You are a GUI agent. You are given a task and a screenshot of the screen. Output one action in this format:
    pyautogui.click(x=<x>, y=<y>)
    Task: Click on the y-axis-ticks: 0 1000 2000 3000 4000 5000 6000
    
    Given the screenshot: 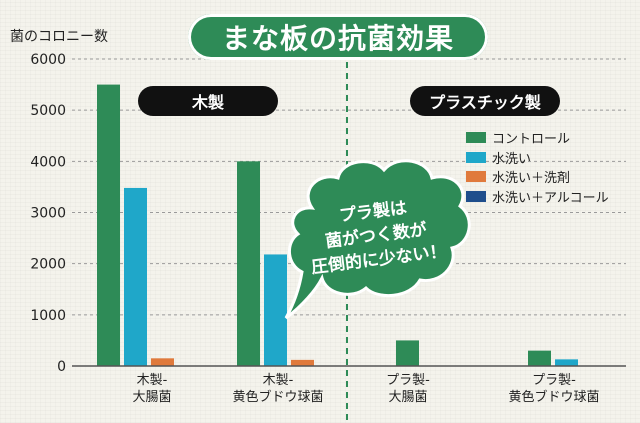 What is the action you would take?
    pyautogui.click(x=48, y=213)
    